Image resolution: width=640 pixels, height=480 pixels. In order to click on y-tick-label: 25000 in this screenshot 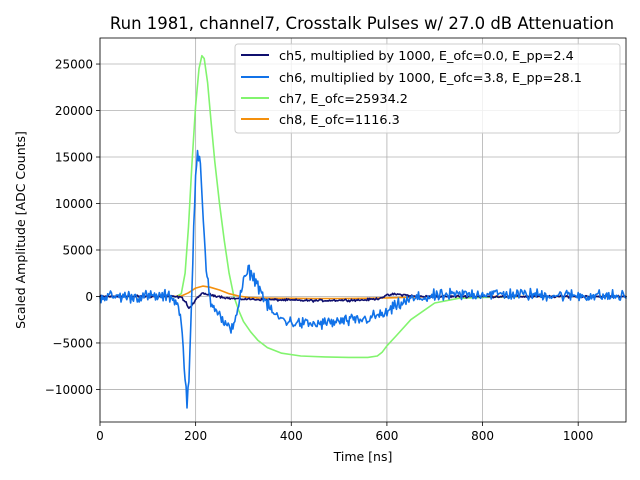, I will do `click(74, 65)`.